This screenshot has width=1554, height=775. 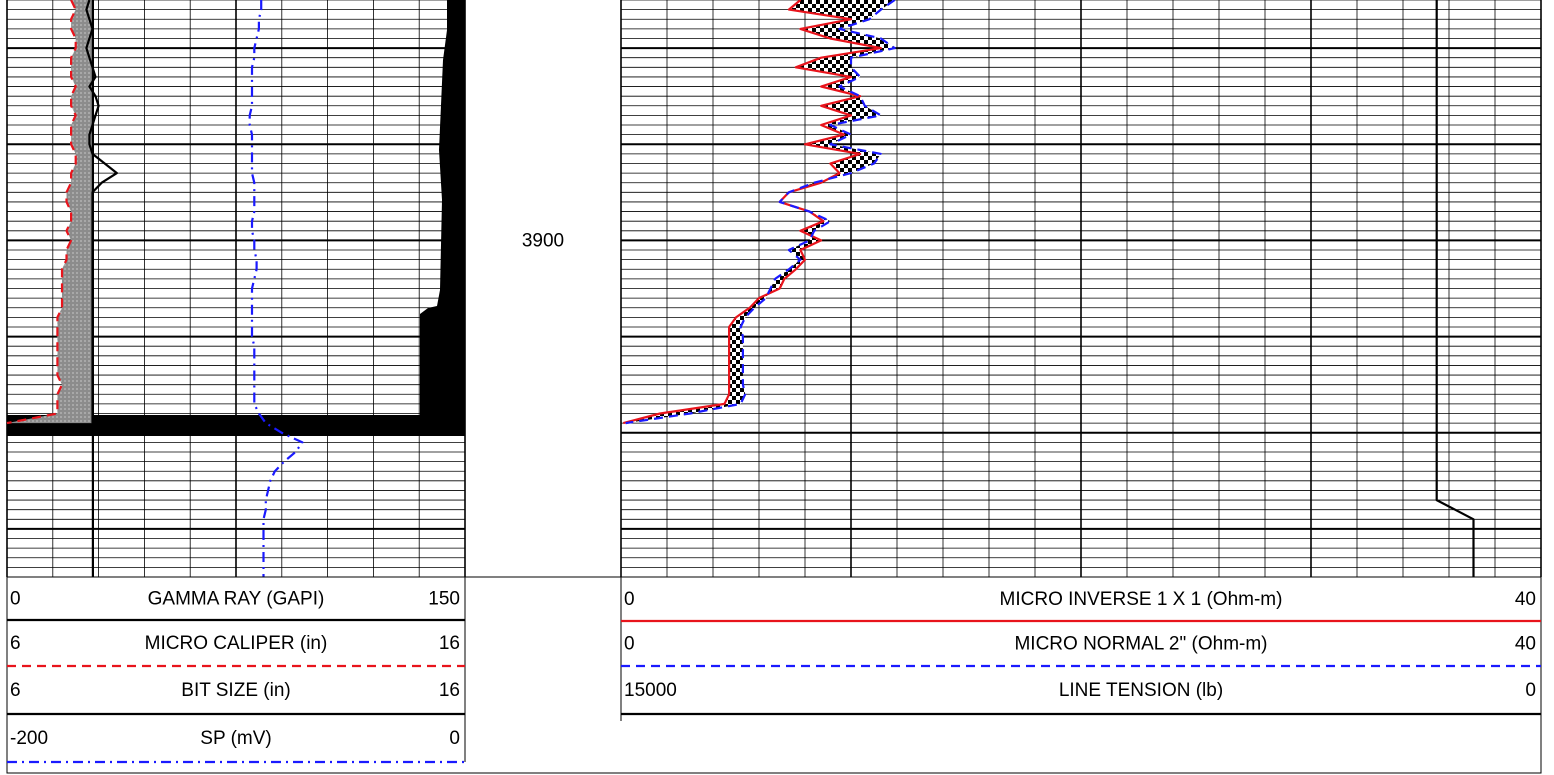 What do you see at coordinates (1141, 690) in the screenshot?
I see `curve-name: LINE TENSION (lb)` at bounding box center [1141, 690].